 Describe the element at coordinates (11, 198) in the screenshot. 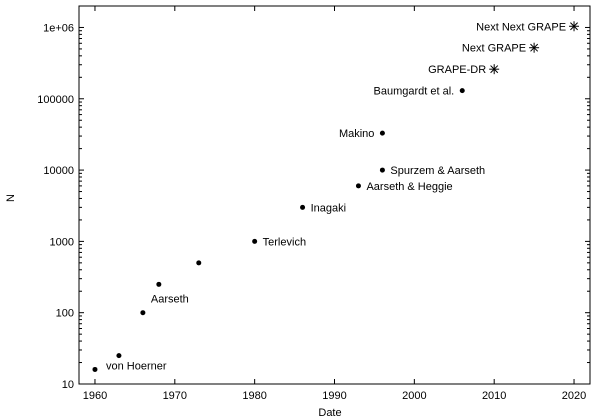

I see `y-axis-label: N` at that location.